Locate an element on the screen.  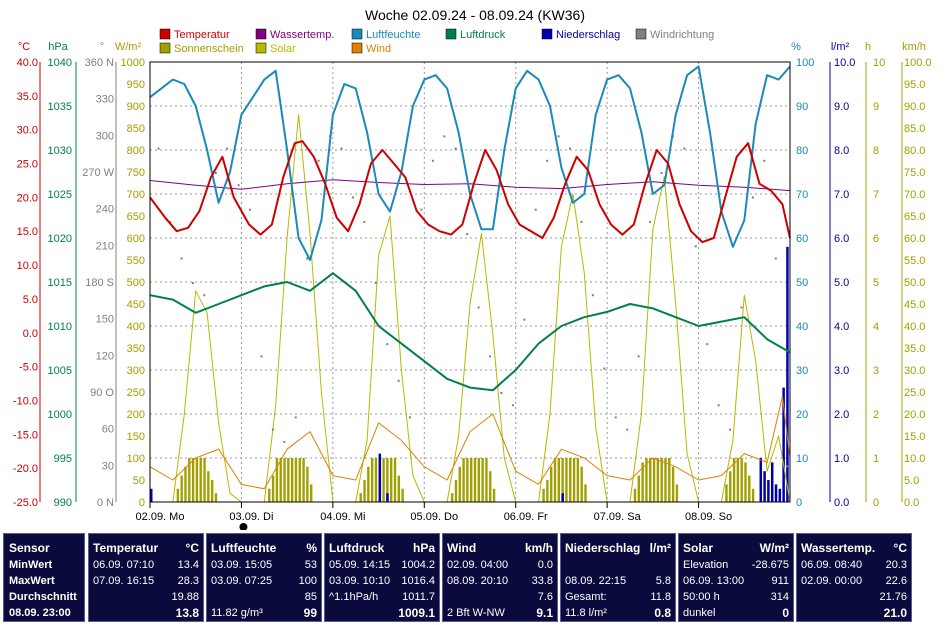
axis-unit-sunhours: h is located at coordinates (868, 47).